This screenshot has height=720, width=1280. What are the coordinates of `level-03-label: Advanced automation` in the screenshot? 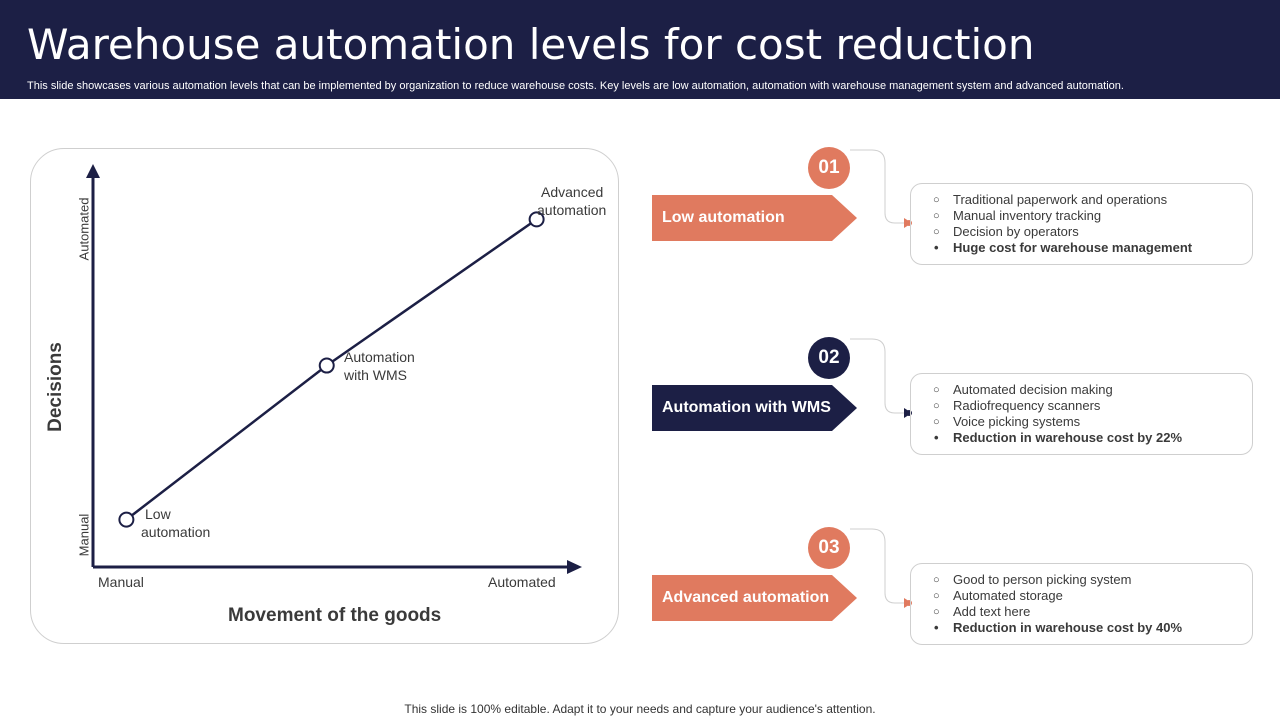 It's located at (754, 598).